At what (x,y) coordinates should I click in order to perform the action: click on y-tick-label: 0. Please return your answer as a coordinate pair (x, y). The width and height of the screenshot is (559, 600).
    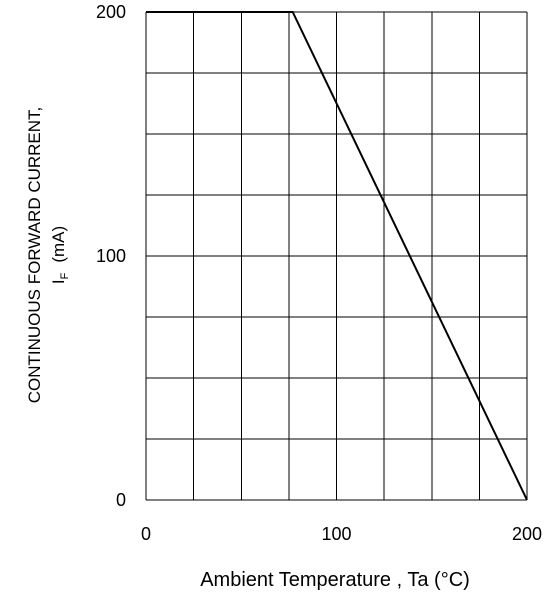
    Looking at the image, I should click on (121, 500).